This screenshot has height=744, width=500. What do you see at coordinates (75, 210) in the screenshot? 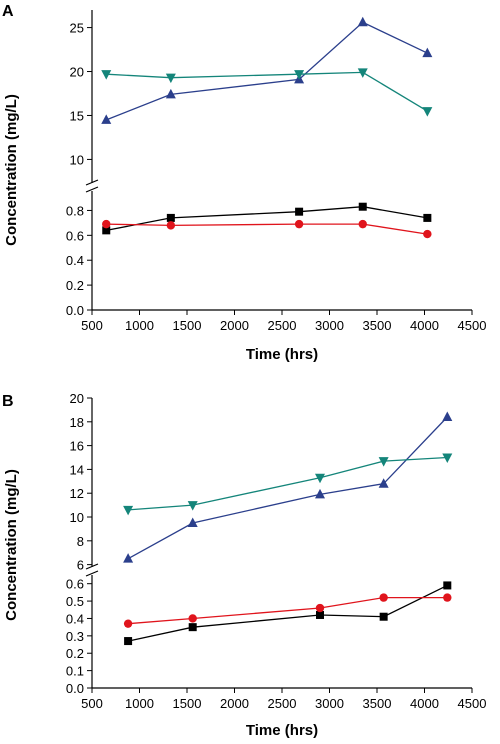
I see `y-tick-label: 0.8` at bounding box center [75, 210].